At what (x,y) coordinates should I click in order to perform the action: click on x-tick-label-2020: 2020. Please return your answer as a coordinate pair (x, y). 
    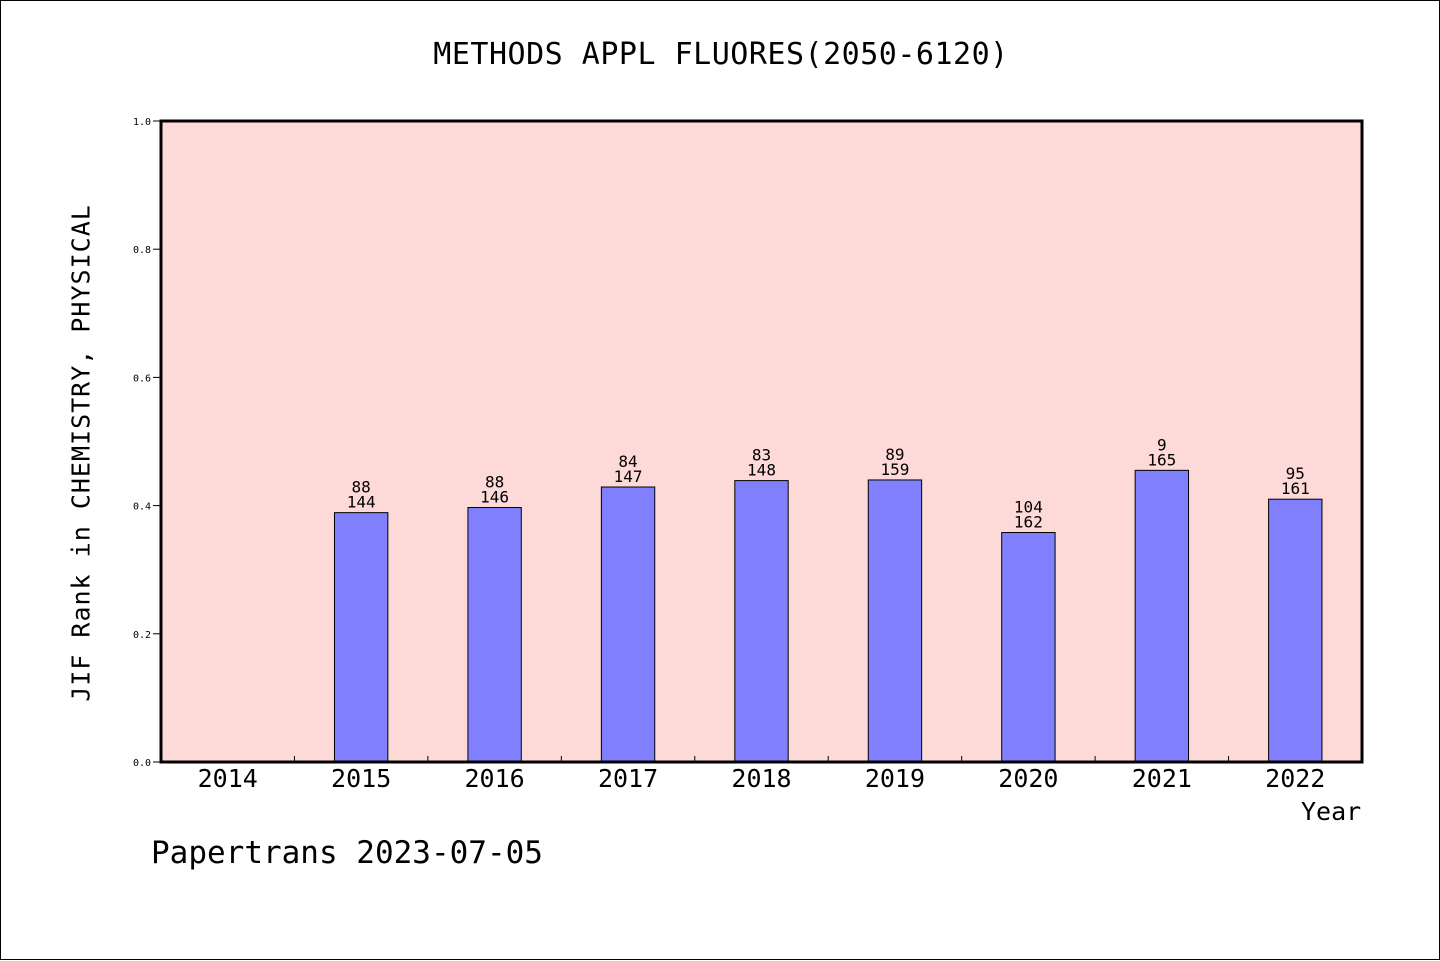
    Looking at the image, I should click on (1028, 778).